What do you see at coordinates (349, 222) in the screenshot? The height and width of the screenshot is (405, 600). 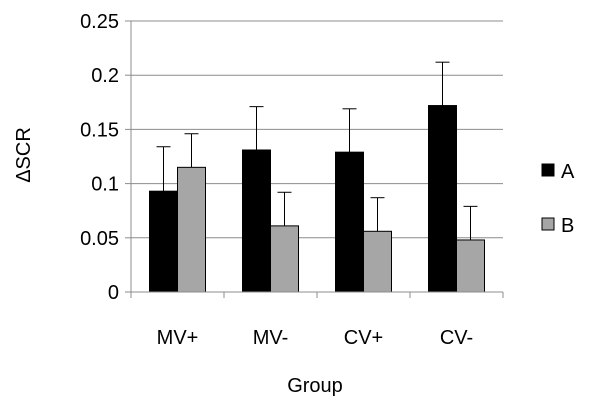 I see `bar-a-cvplus` at bounding box center [349, 222].